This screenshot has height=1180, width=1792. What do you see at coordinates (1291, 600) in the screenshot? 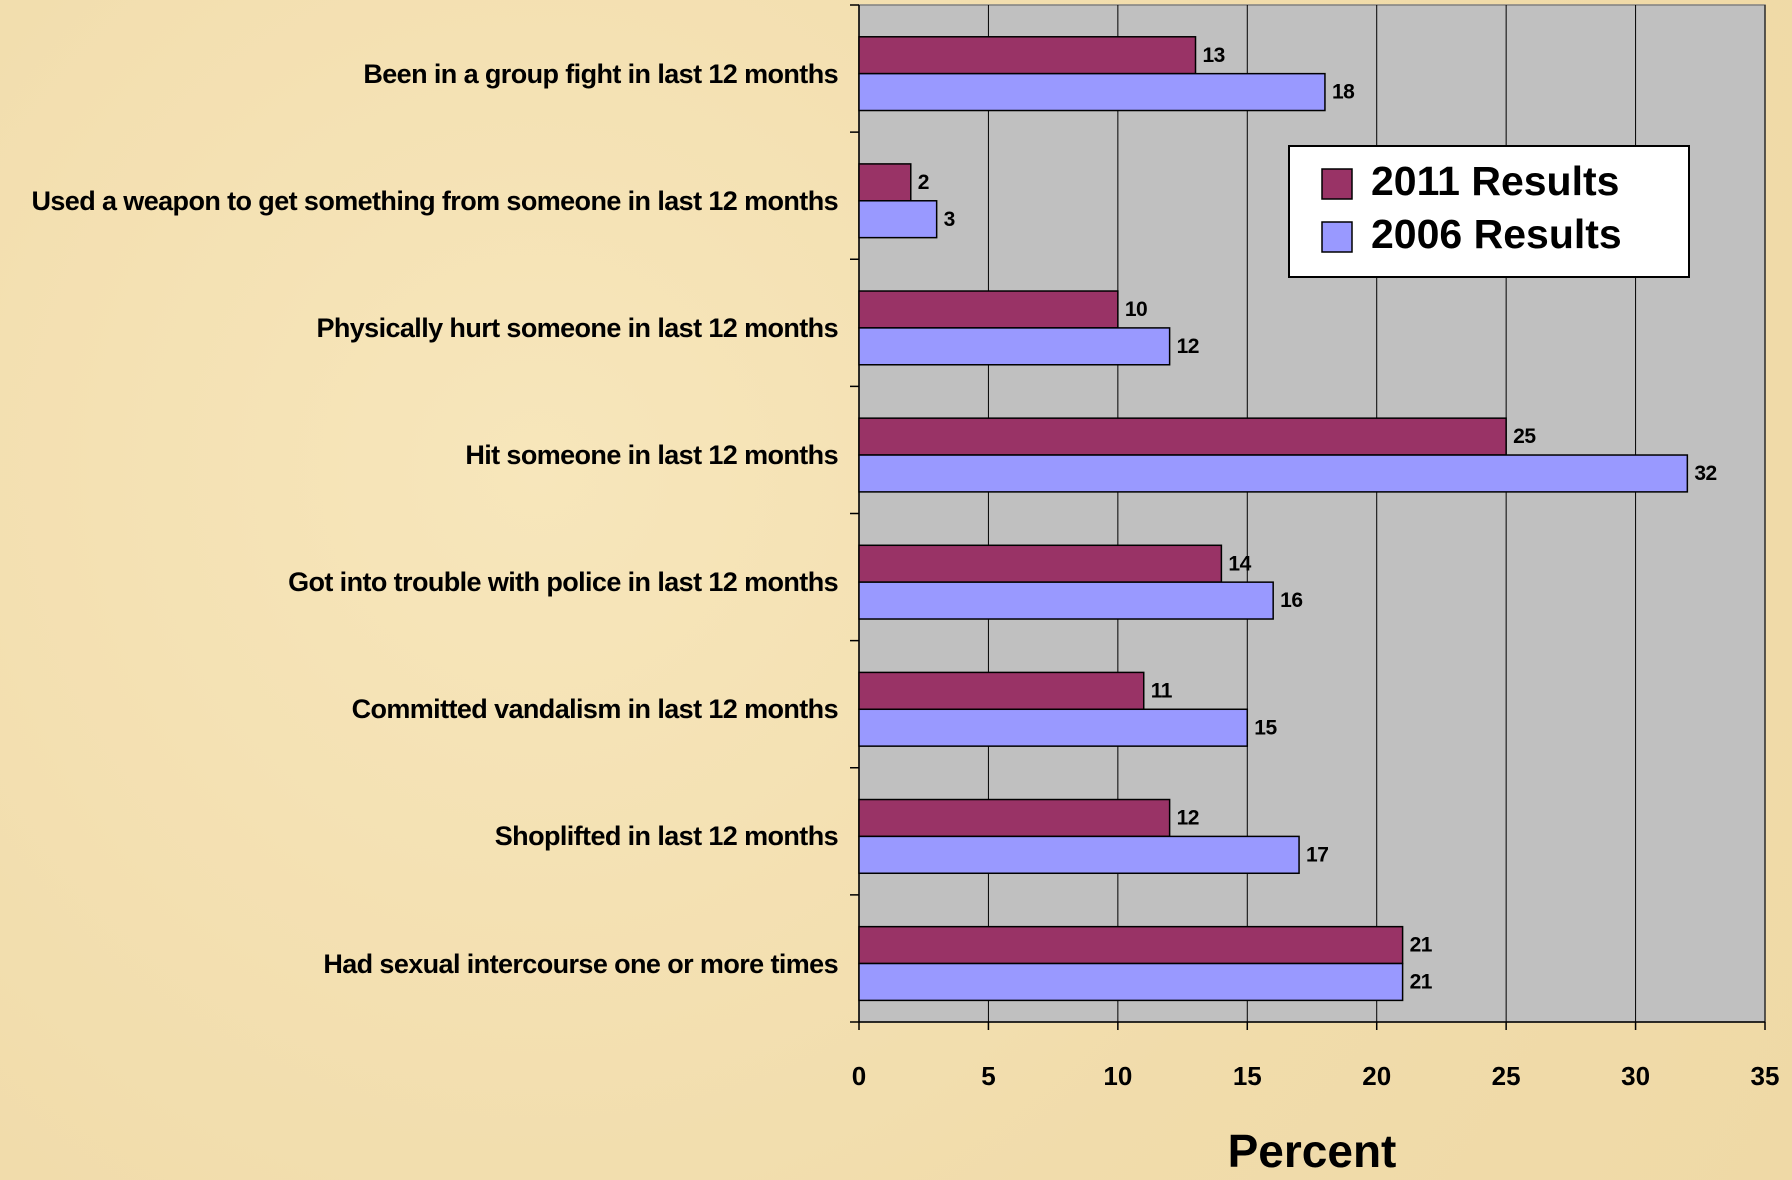
I see `data-label: 16` at bounding box center [1291, 600].